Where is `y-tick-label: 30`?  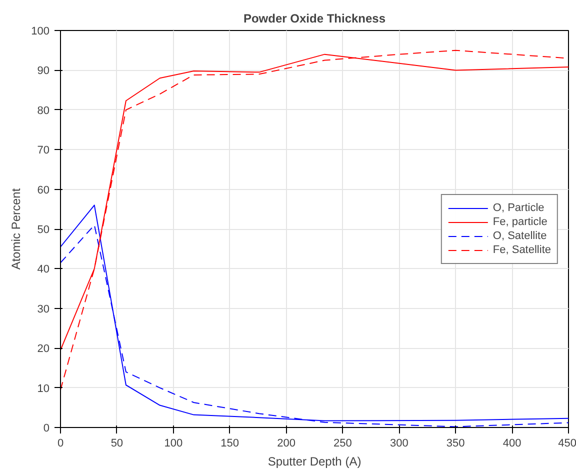
y-tick-label: 30 is located at coordinates (43, 309).